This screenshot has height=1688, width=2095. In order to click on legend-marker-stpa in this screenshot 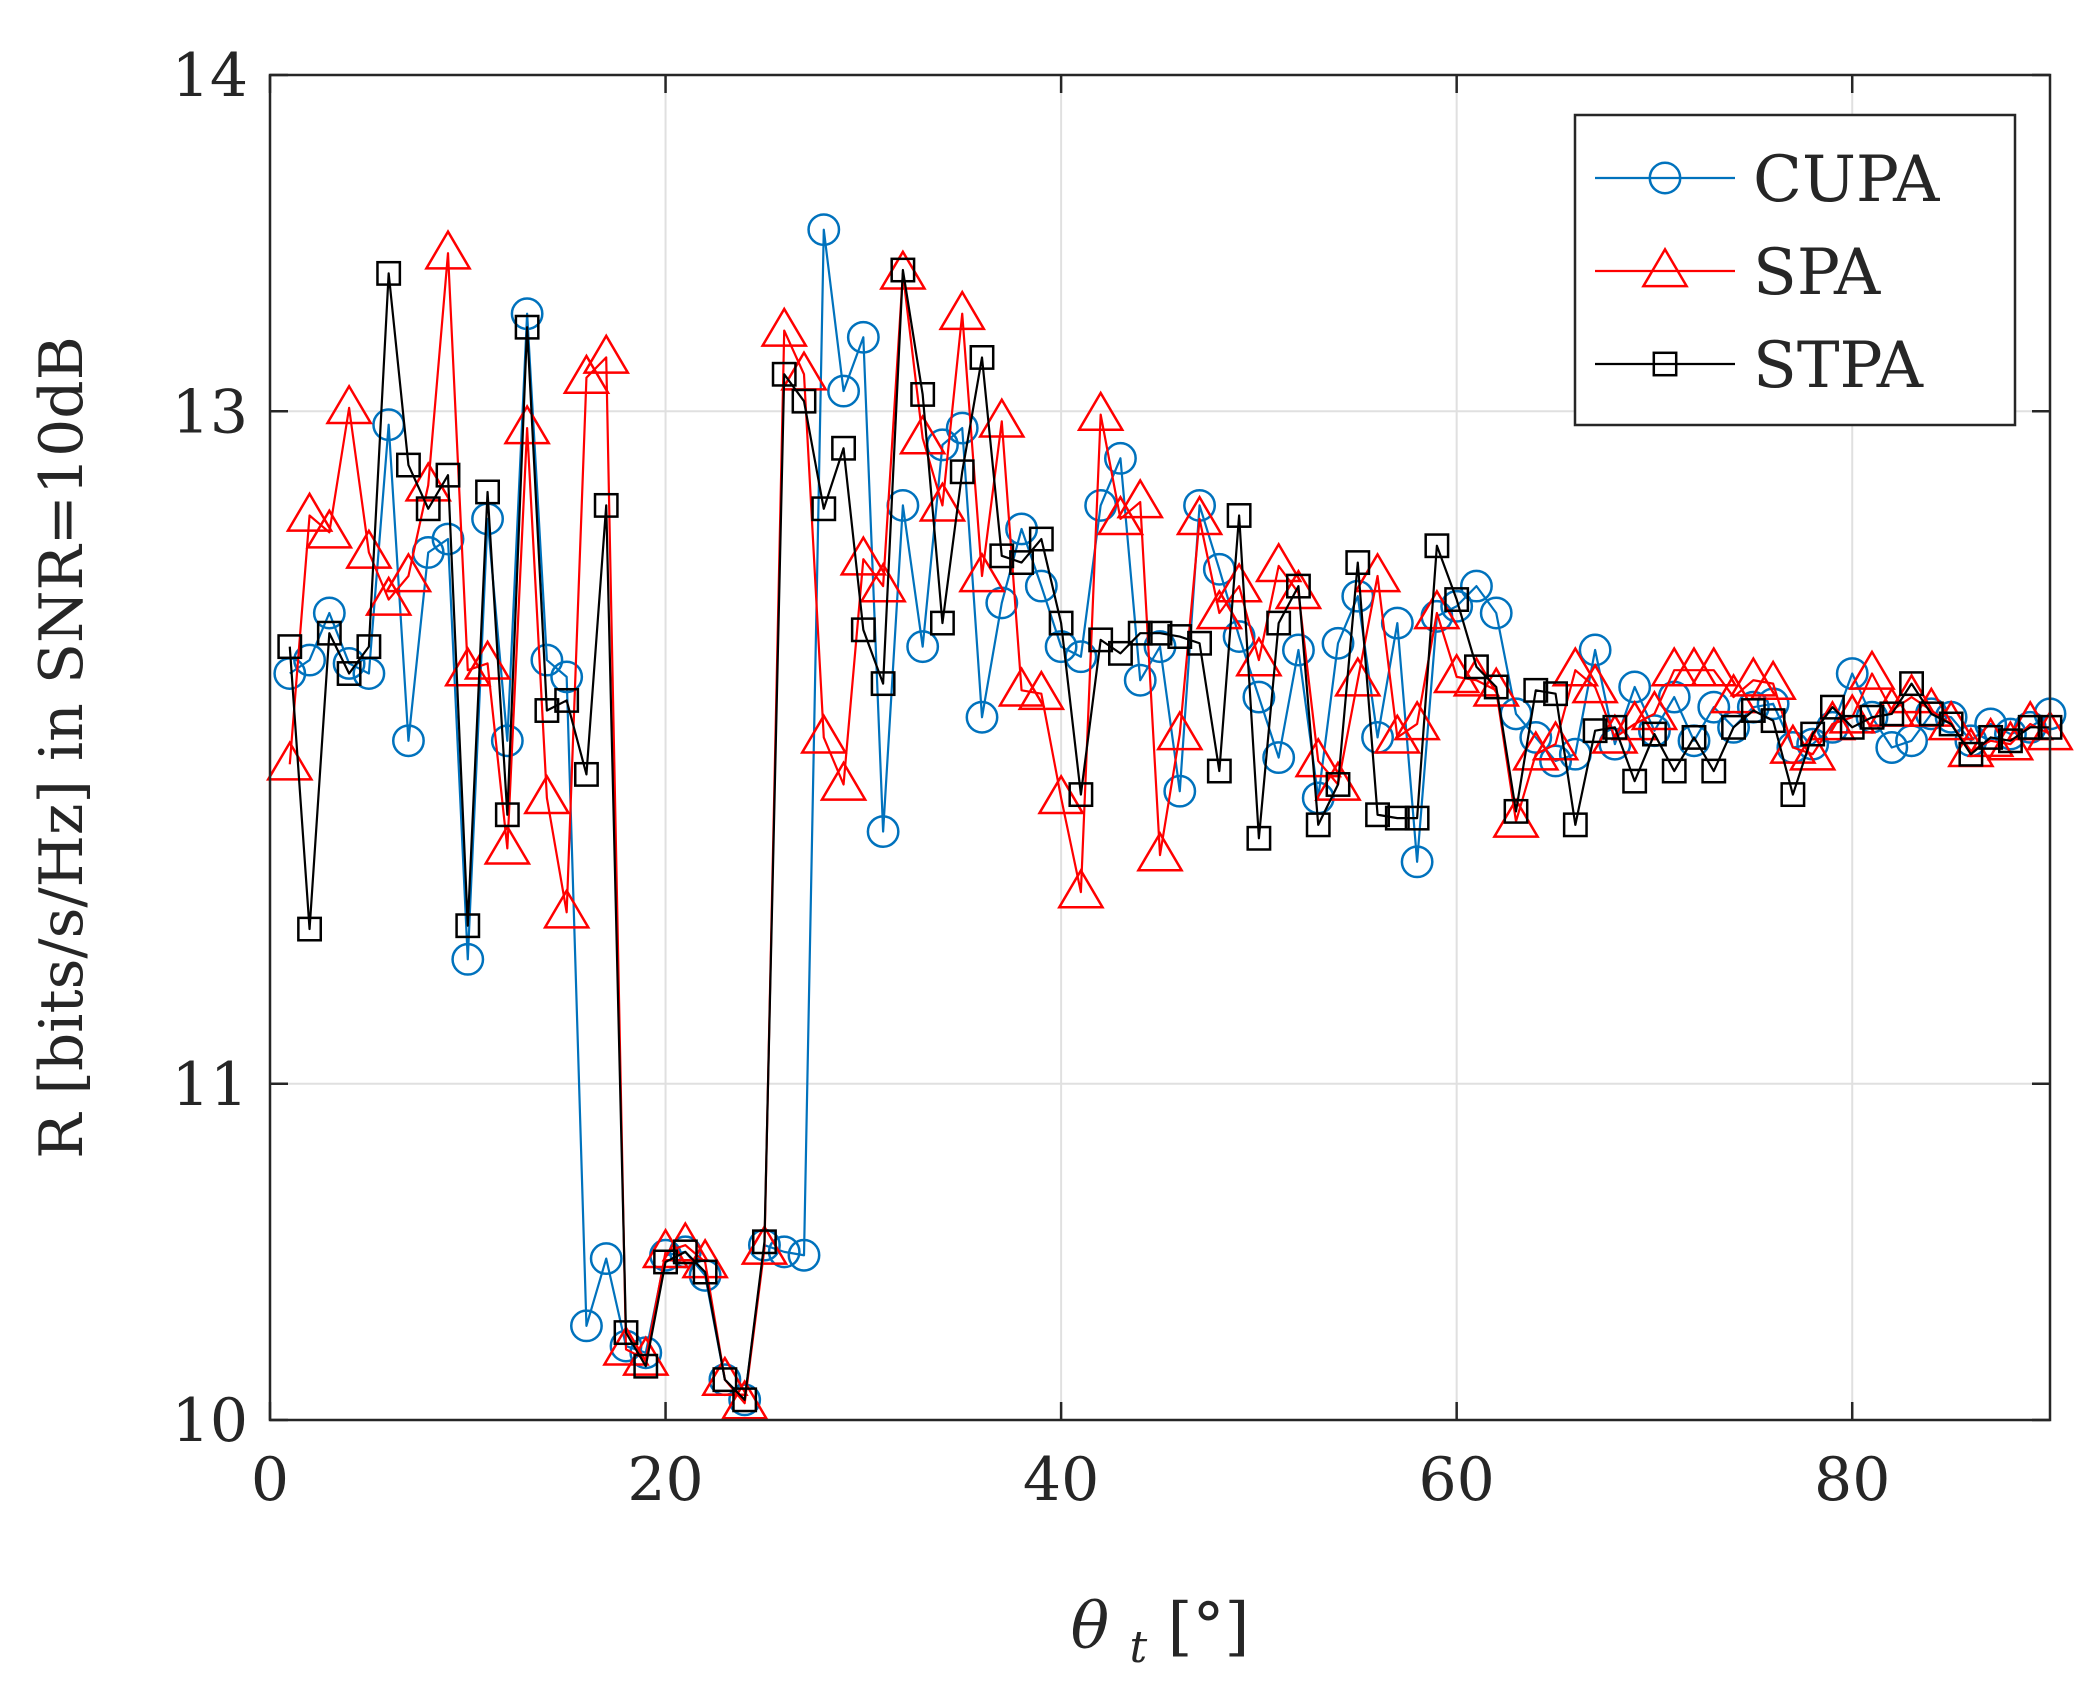, I will do `click(1665, 364)`.